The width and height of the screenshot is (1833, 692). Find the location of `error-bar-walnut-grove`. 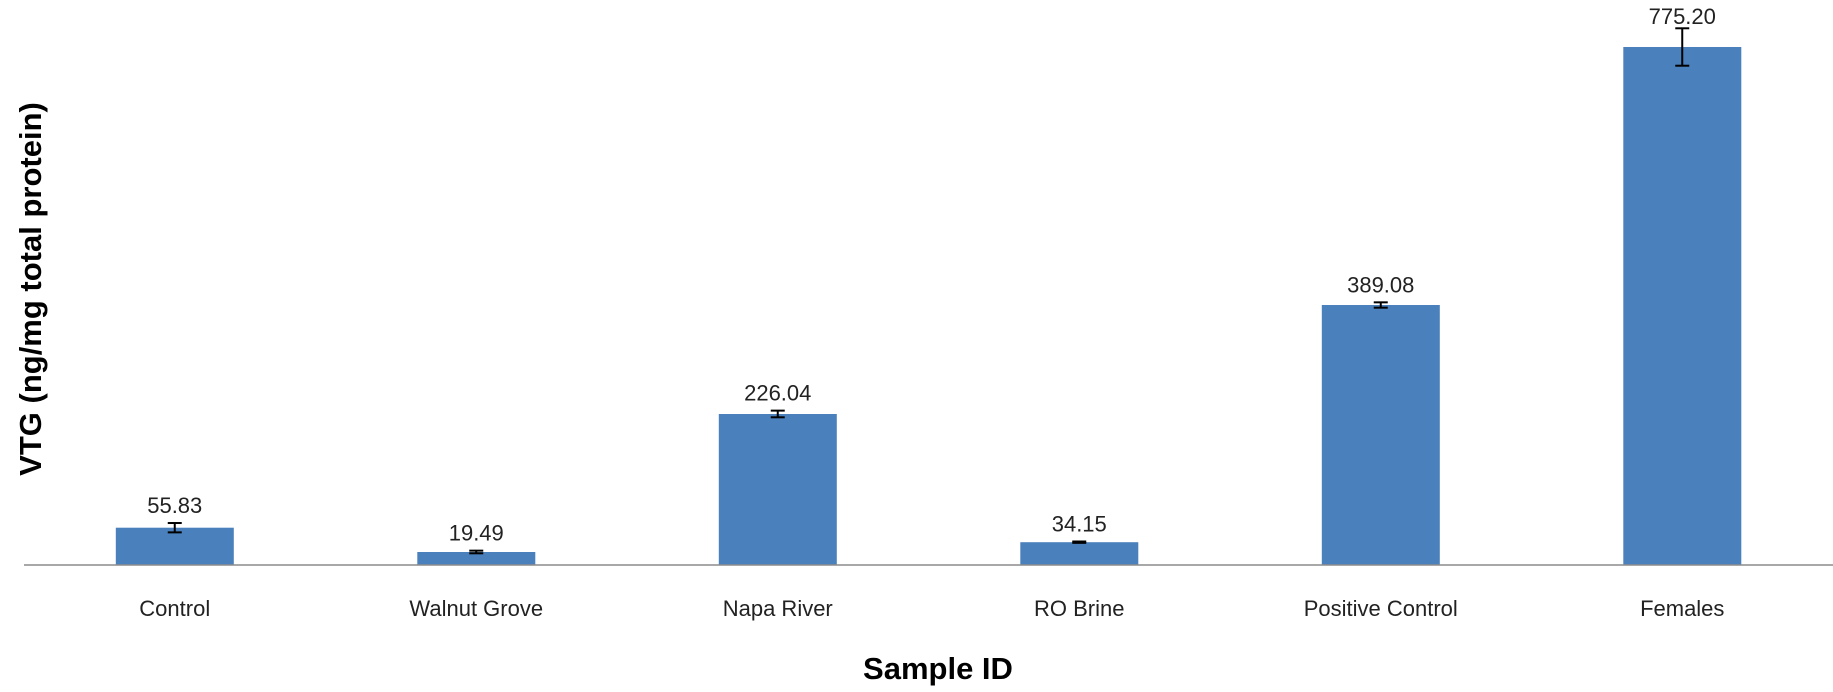

error-bar-walnut-grove is located at coordinates (476, 552).